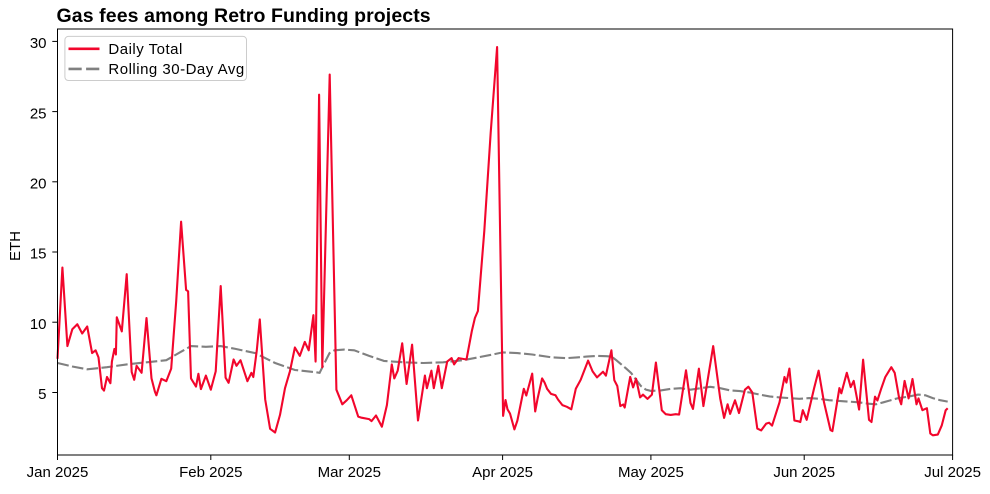 Image resolution: width=990 pixels, height=494 pixels. What do you see at coordinates (349, 472) in the screenshot?
I see `svg-text: Mar 2025` at bounding box center [349, 472].